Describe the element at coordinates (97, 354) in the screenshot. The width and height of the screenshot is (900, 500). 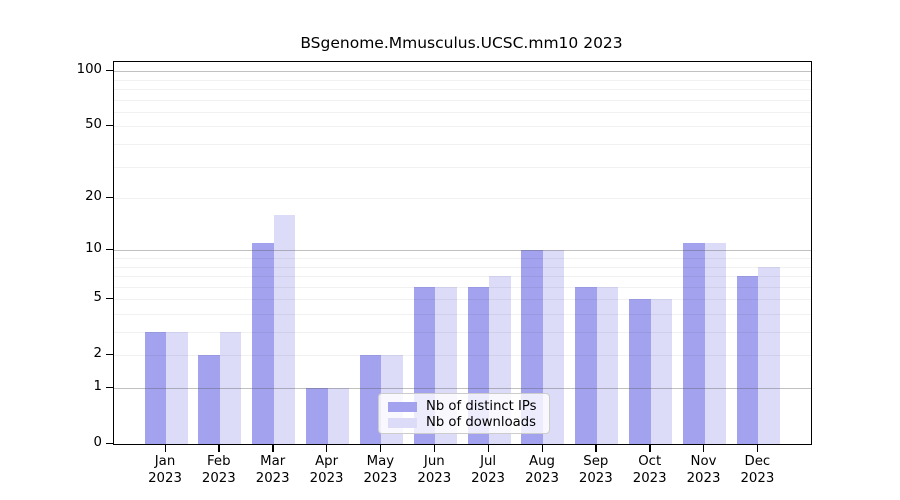
I see `y-tick-label-2: 2` at that location.